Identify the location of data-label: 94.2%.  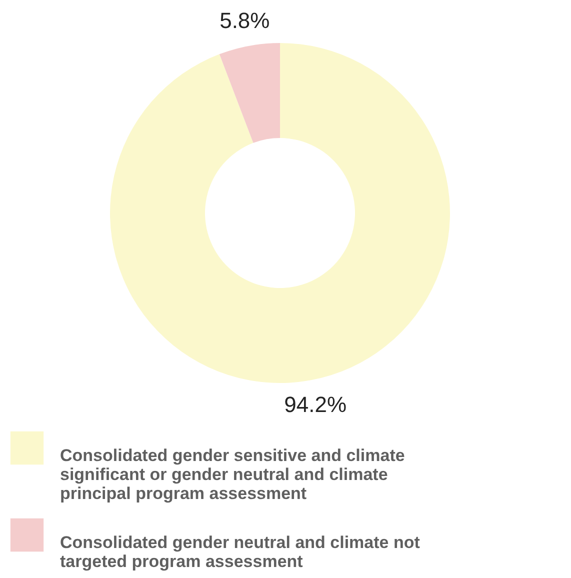
(315, 404).